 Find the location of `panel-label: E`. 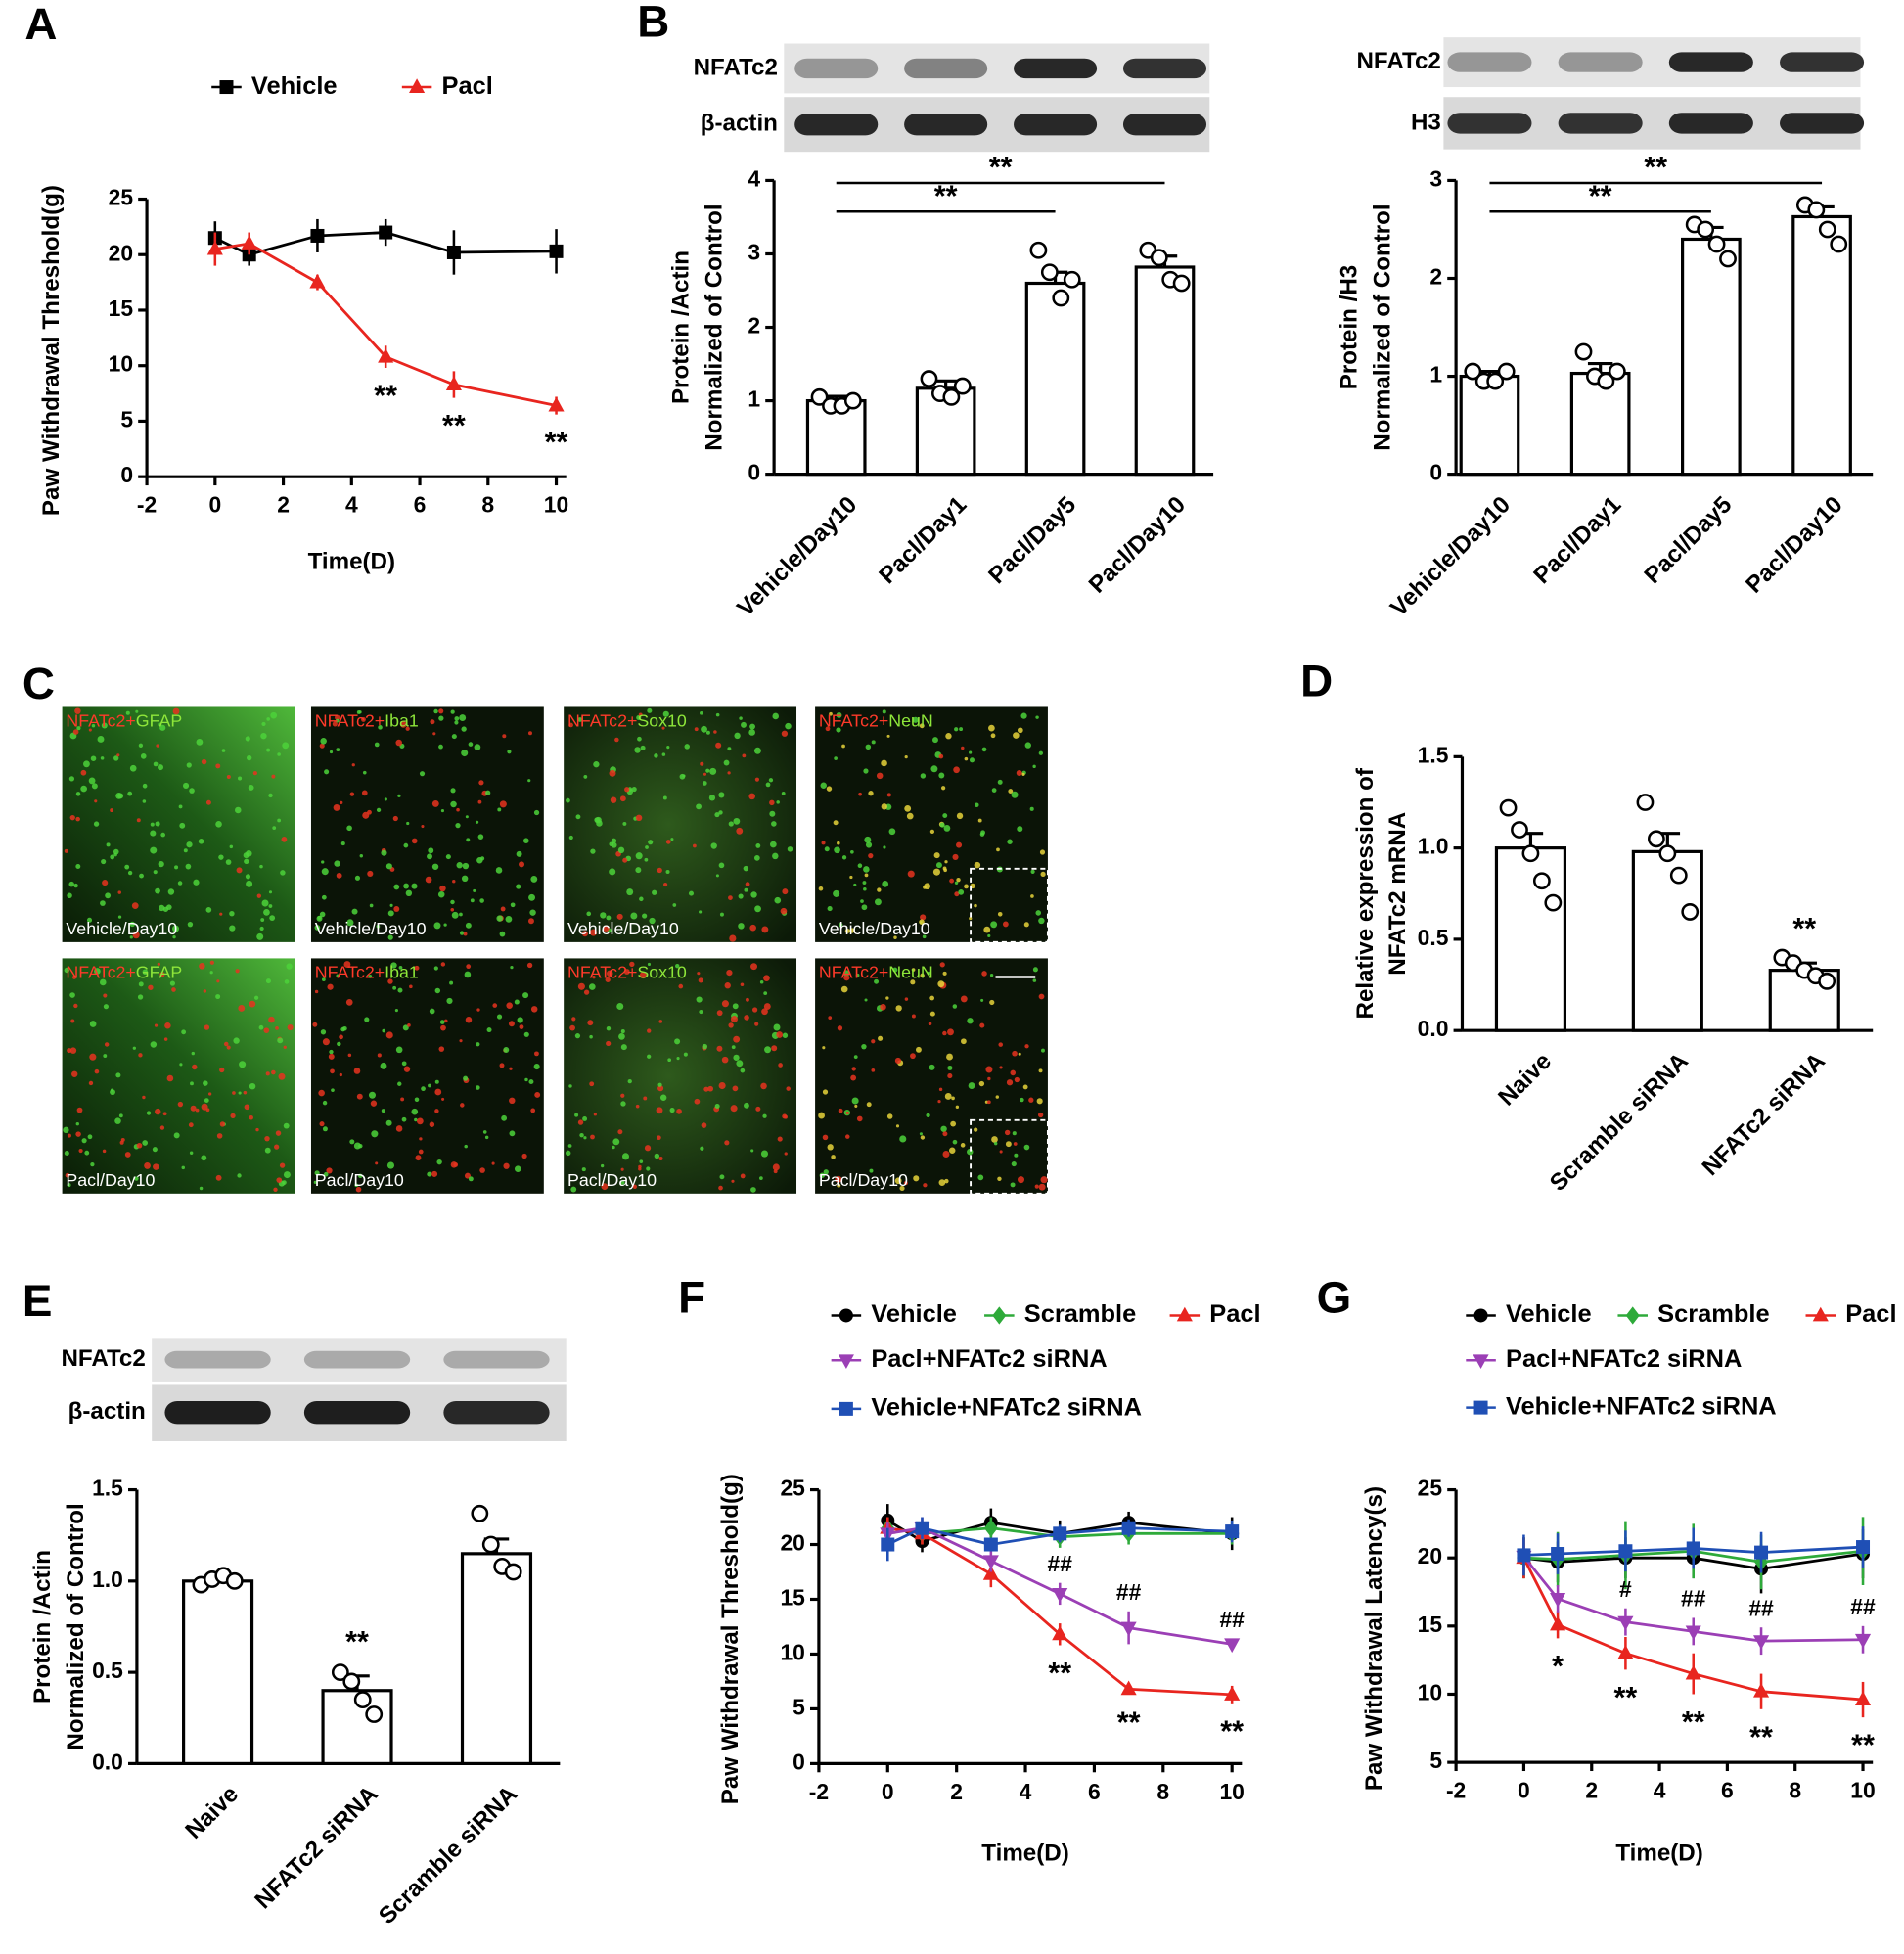

panel-label: E is located at coordinates (38, 1301).